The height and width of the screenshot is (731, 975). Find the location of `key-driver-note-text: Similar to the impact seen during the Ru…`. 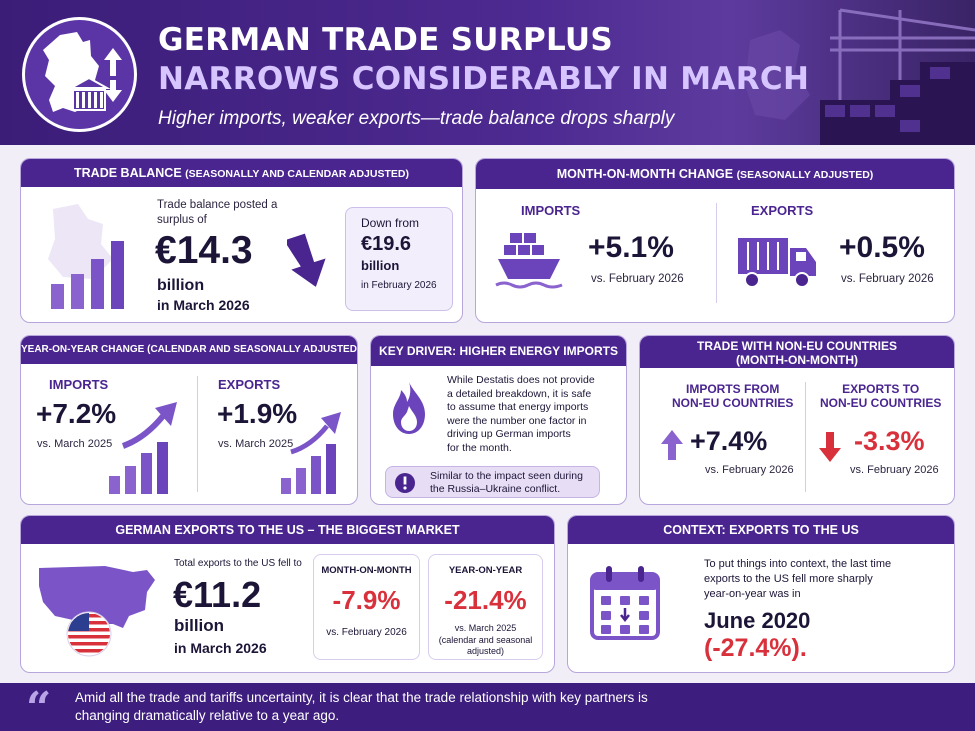

key-driver-note-text: Similar to the impact seen during the Ru… is located at coordinates (506, 483).